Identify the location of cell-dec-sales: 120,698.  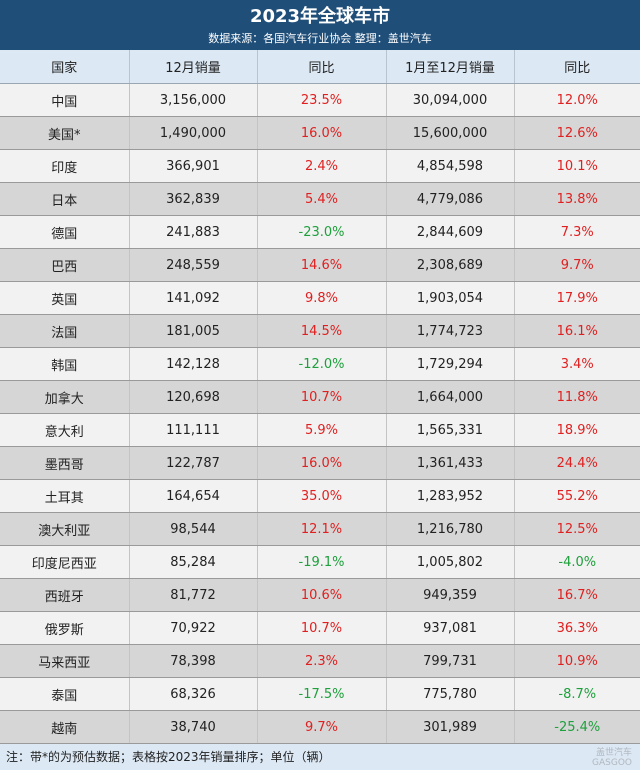
(193, 397).